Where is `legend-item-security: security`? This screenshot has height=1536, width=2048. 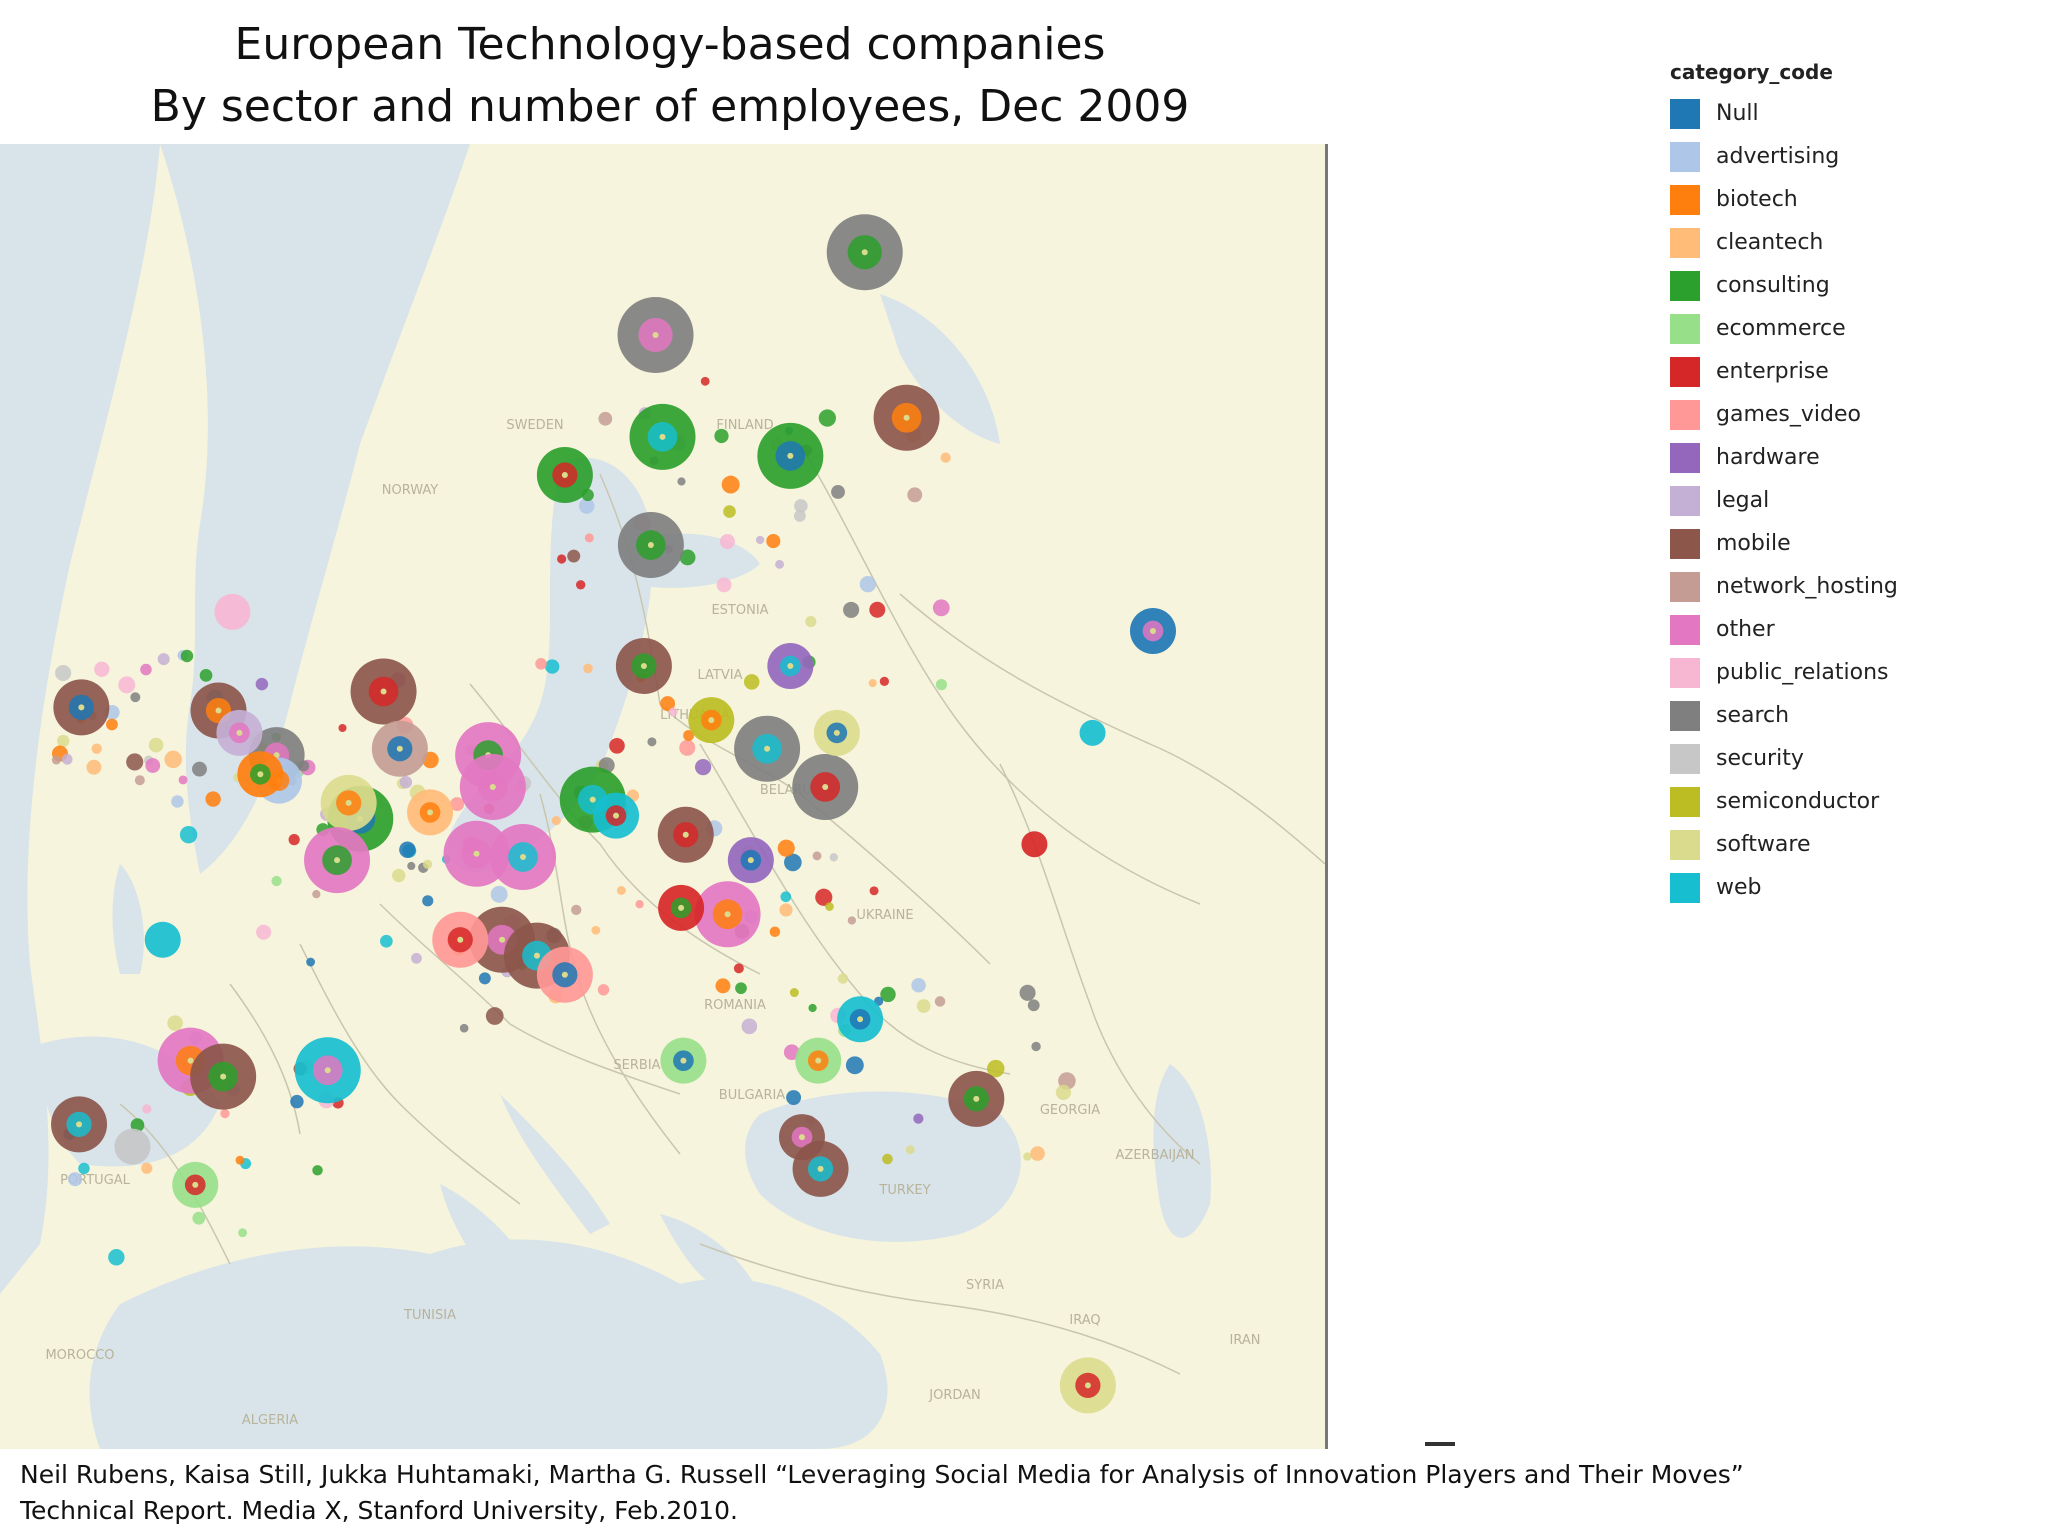
legend-item-security: security is located at coordinates (1840, 758).